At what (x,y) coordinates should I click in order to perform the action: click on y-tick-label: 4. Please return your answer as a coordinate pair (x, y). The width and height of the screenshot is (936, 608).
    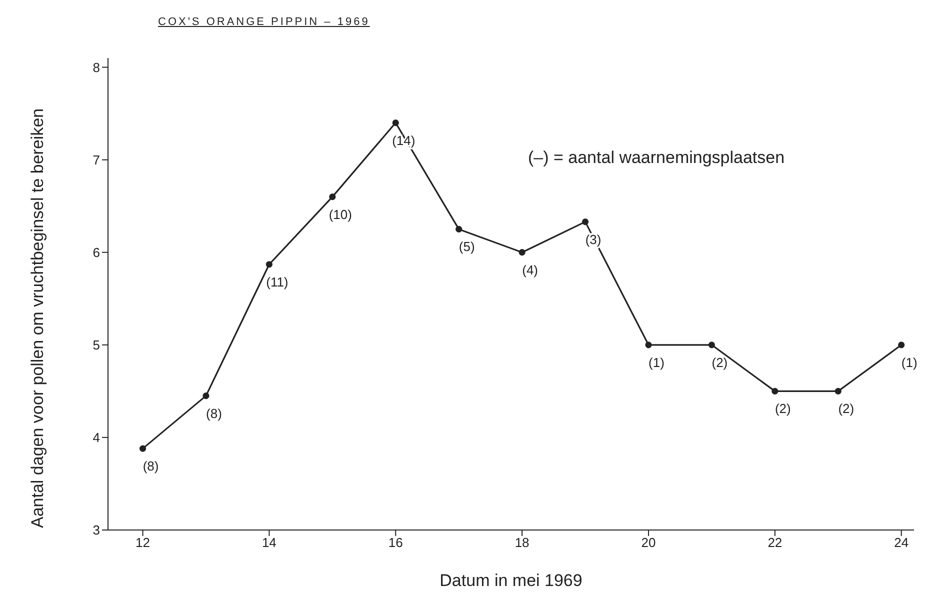
    Looking at the image, I should click on (96, 438).